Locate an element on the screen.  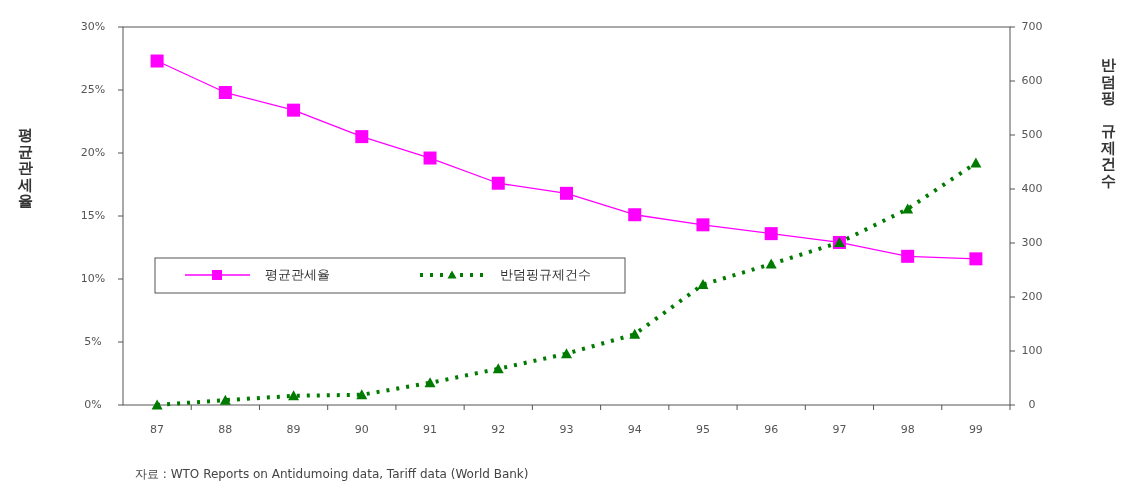
y-tick-label: 30% is located at coordinates (93, 26).